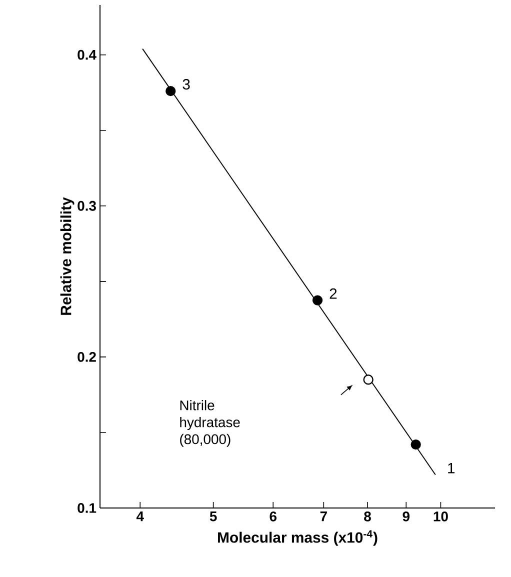  Describe the element at coordinates (298, 538) in the screenshot. I see `x-axis-title: Molecular mass (x10$^{-4}$)` at that location.